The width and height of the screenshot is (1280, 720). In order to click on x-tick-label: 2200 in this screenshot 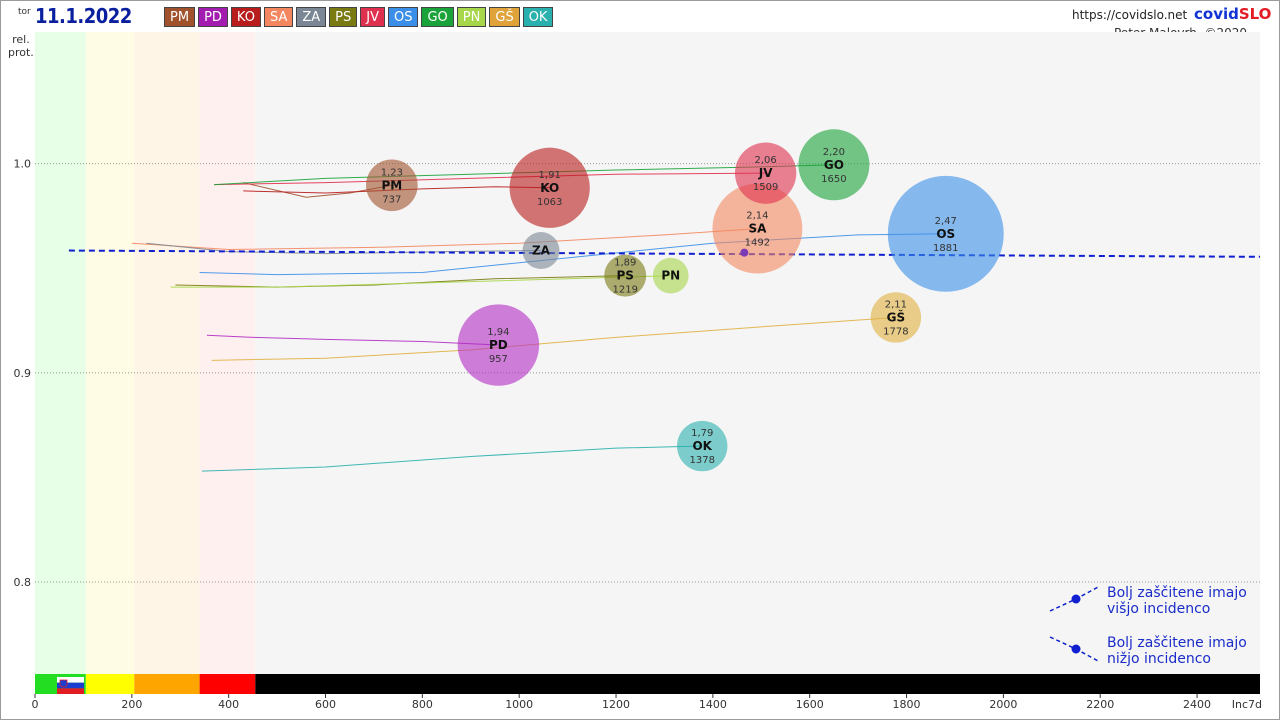, I will do `click(1100, 704)`.